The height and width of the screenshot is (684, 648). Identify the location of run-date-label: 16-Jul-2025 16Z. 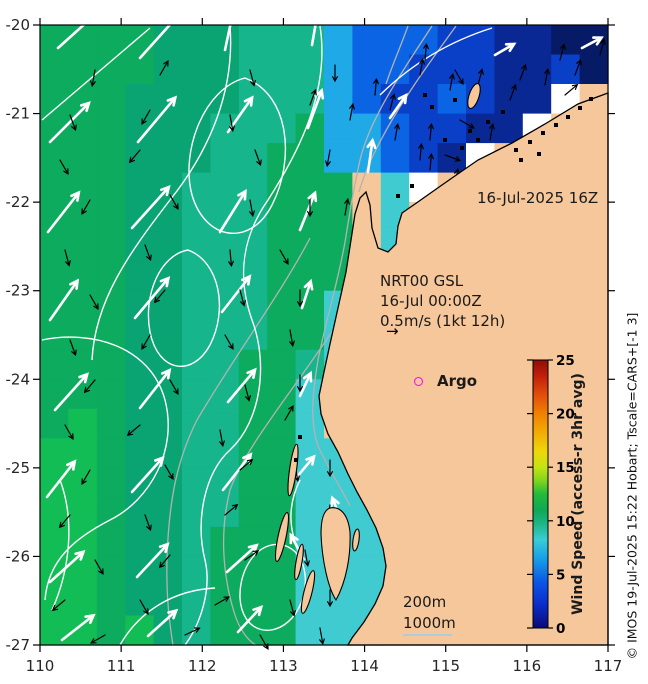
(538, 198).